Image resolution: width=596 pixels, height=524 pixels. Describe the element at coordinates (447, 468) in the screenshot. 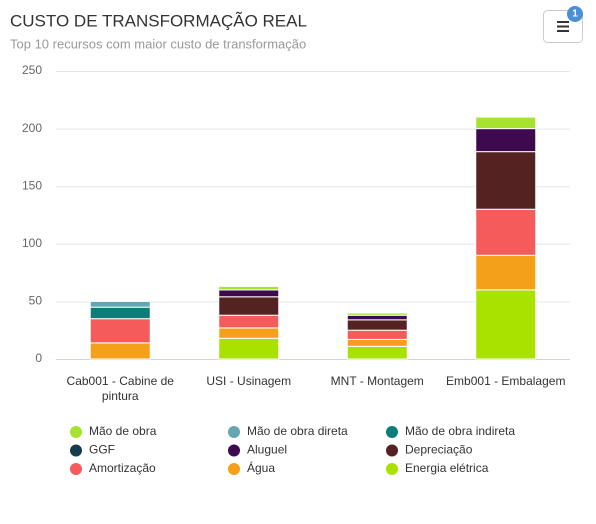

I see `legend-label: Energia elétrica` at that location.